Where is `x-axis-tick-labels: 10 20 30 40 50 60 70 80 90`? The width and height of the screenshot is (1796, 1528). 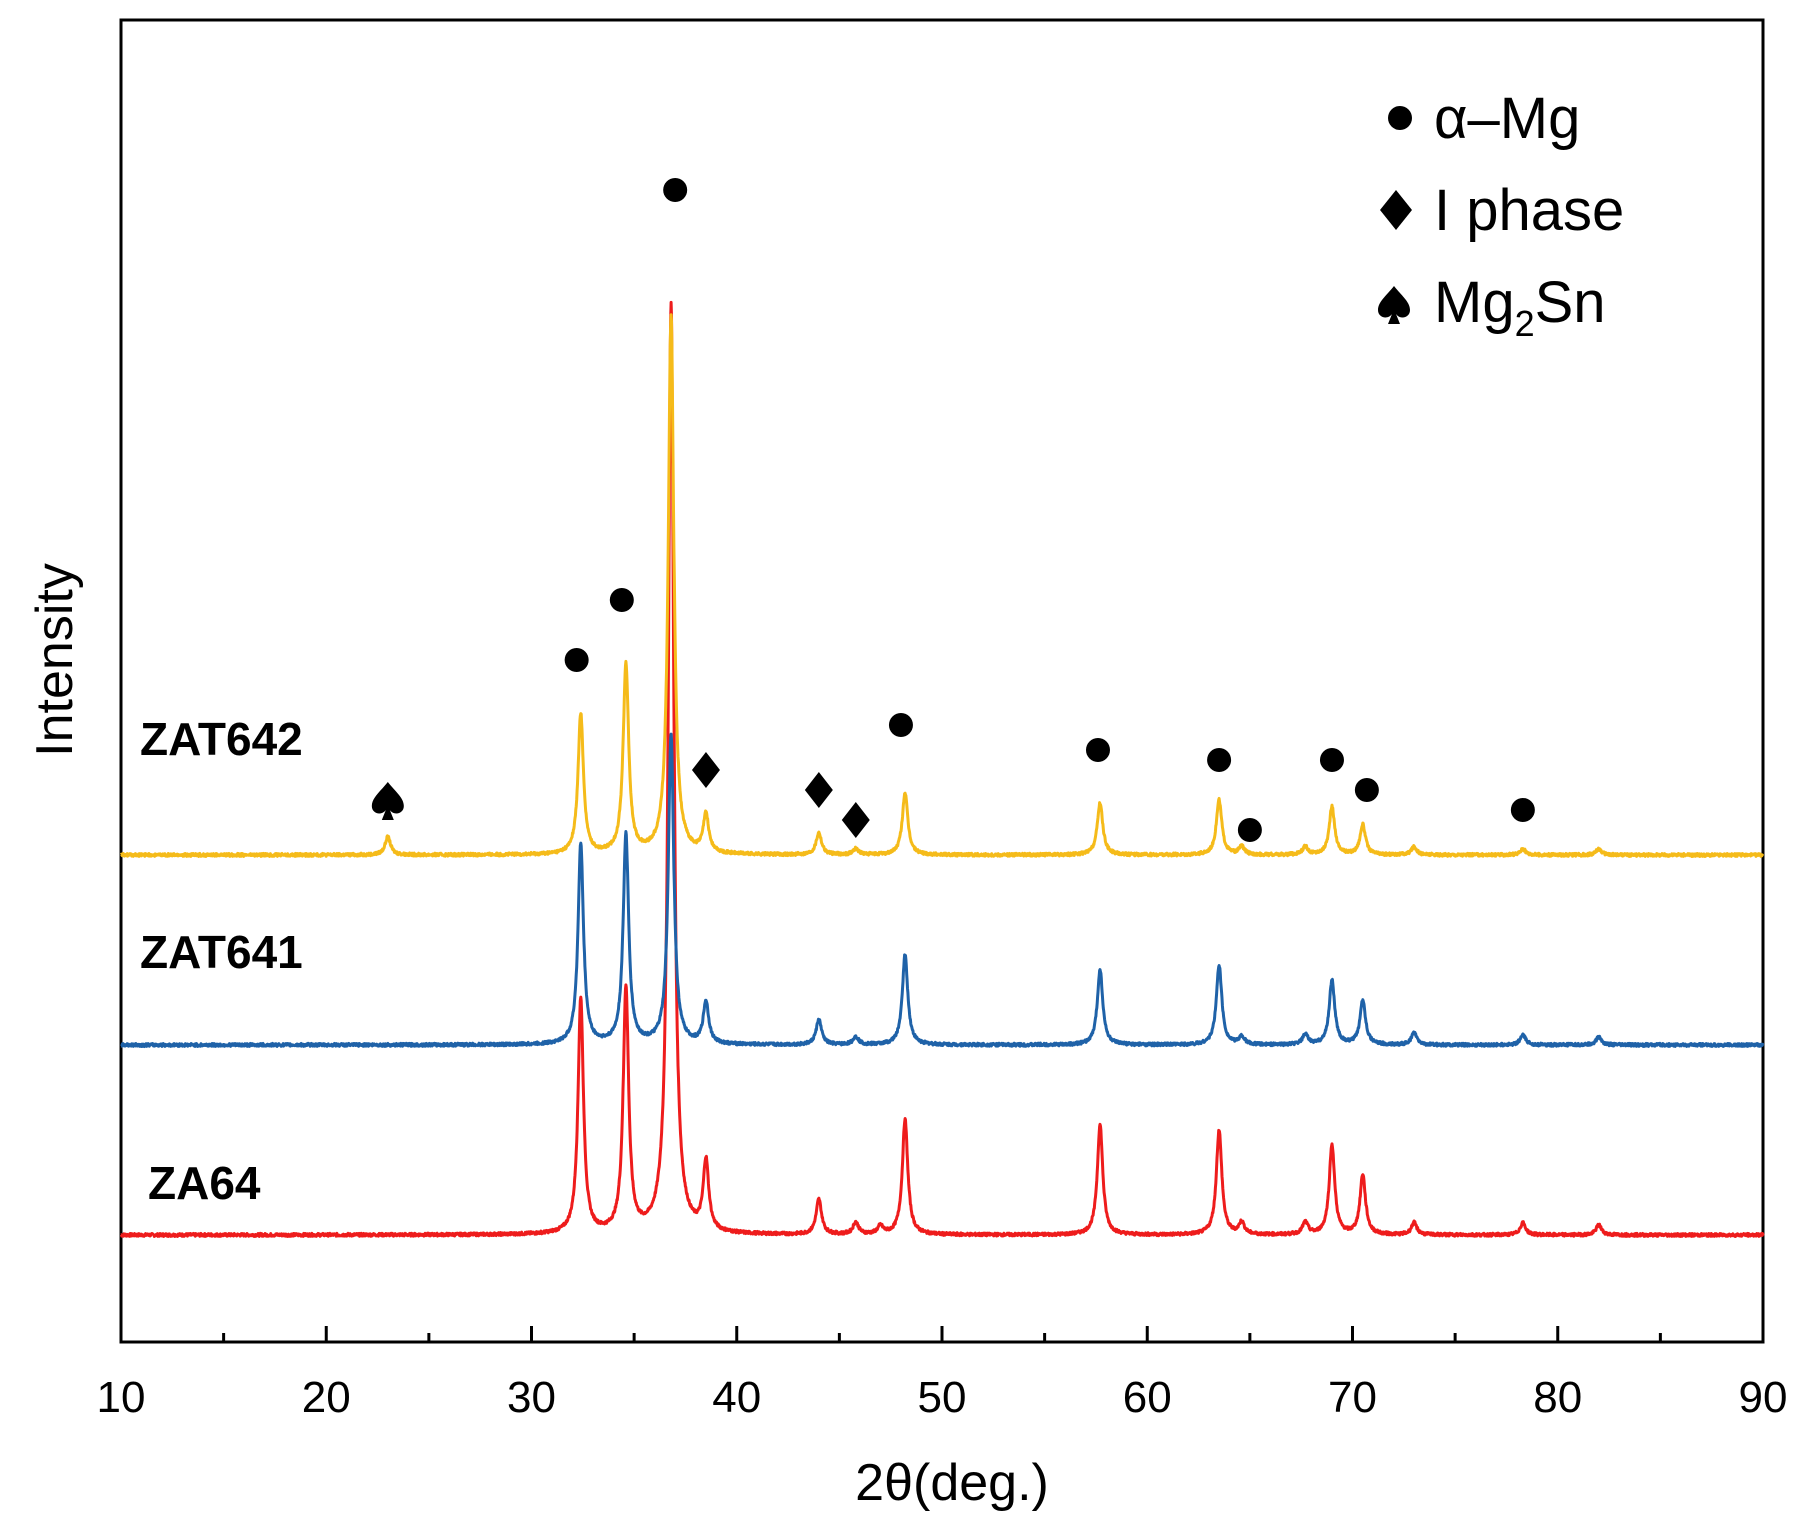 x-axis-tick-labels: 10 20 30 40 50 60 70 80 90 is located at coordinates (942, 1397).